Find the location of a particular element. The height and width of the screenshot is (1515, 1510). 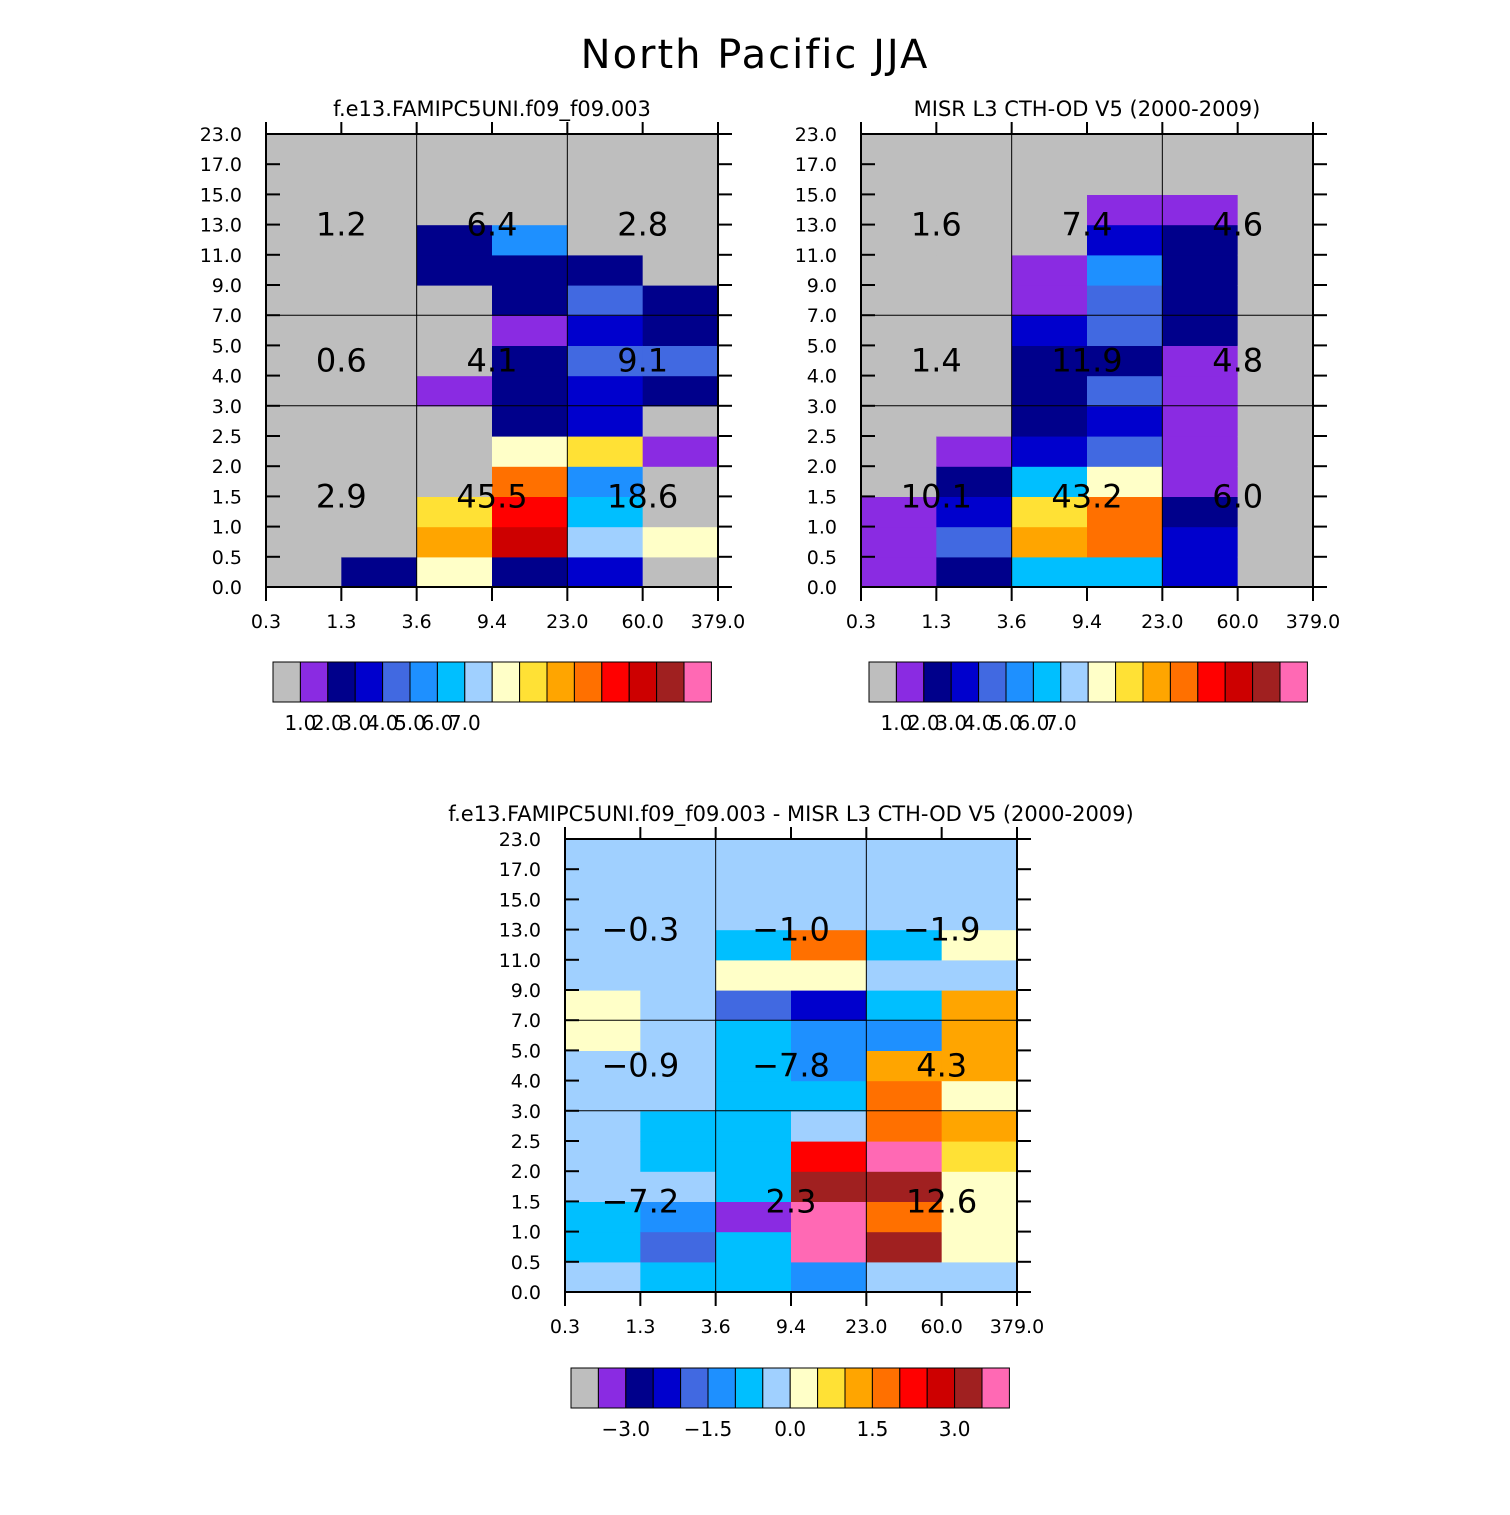

y-tick-label: 23.0 is located at coordinates (520, 840).